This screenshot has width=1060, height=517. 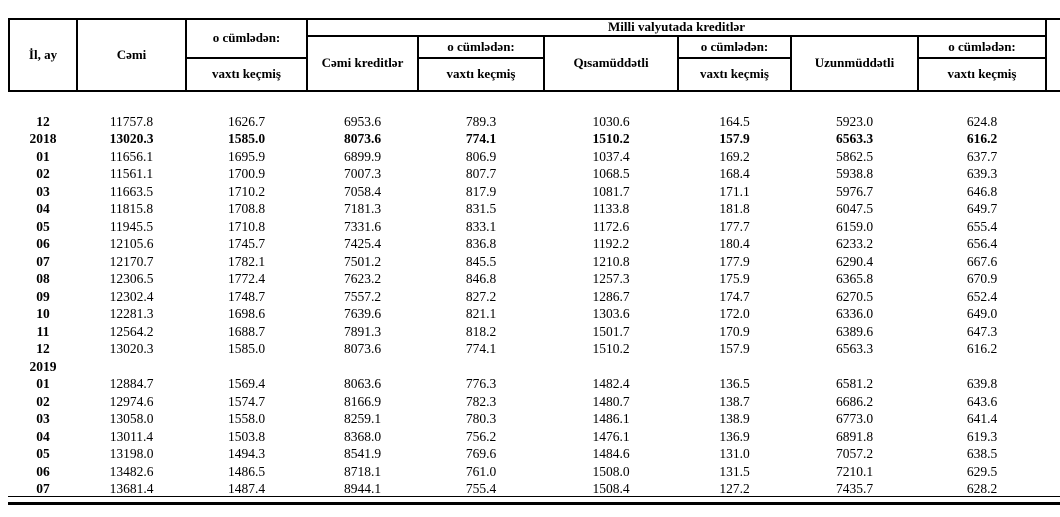 What do you see at coordinates (43, 296) in the screenshot?
I see `row-label: 09` at bounding box center [43, 296].